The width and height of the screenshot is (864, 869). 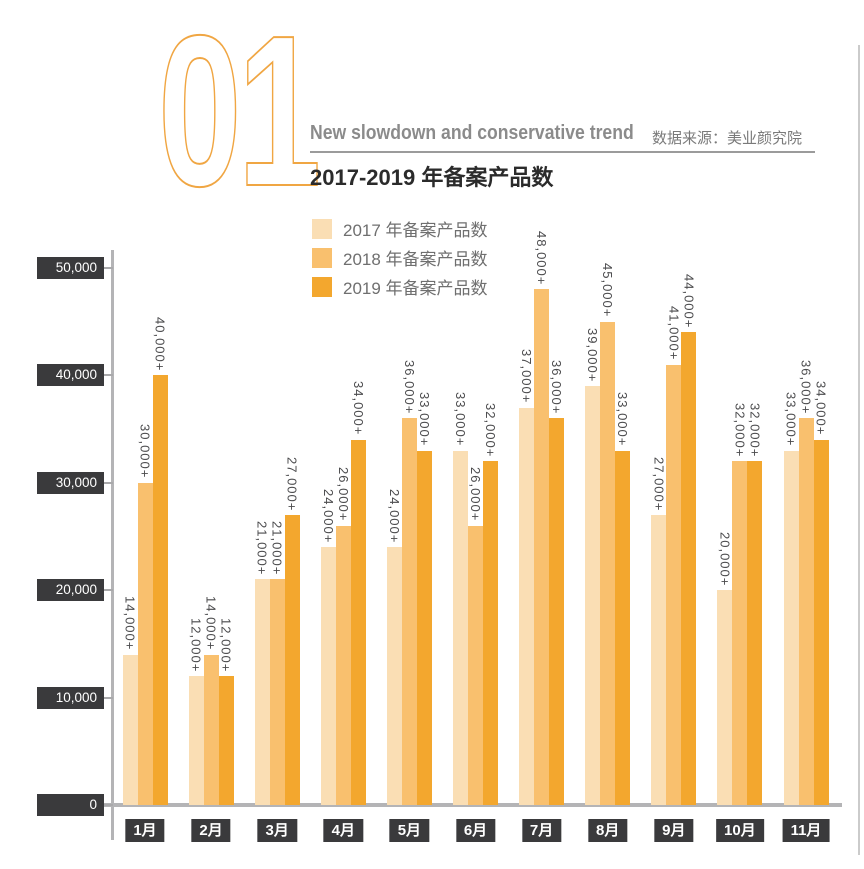 I want to click on bar-2017-5月, so click(x=394, y=676).